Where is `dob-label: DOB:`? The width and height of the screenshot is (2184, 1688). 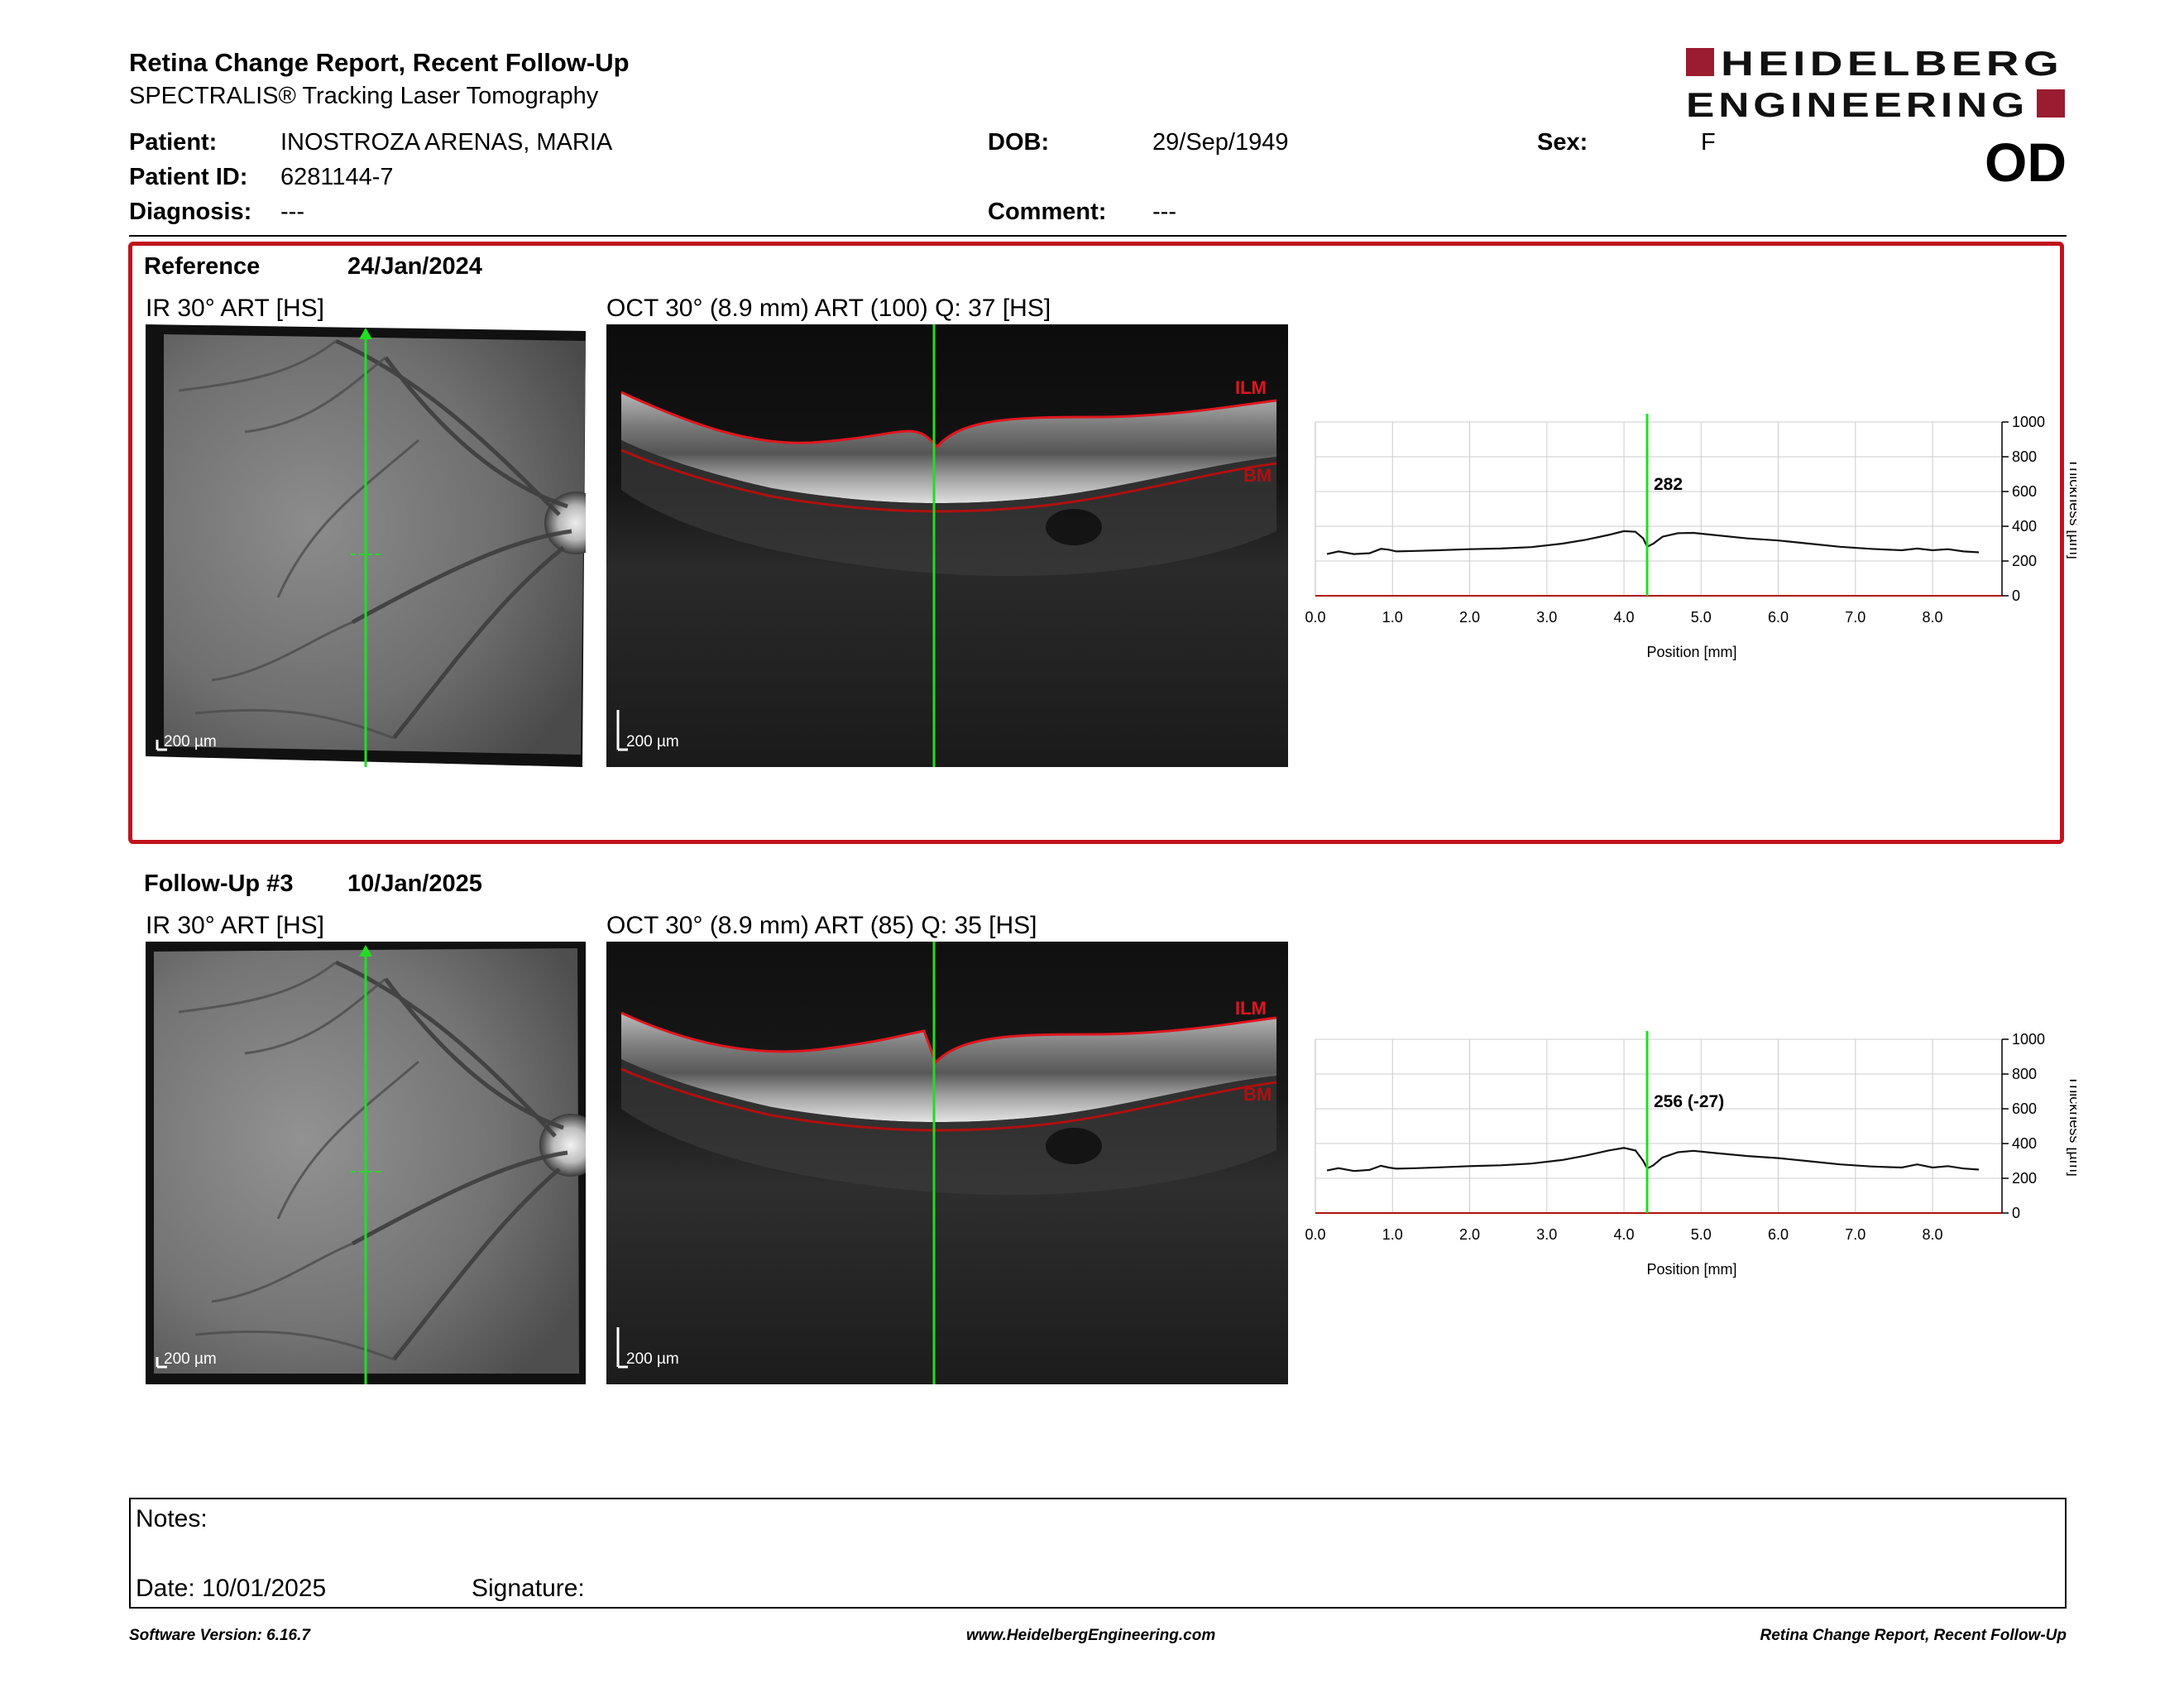
dob-label: DOB: is located at coordinates (1019, 142).